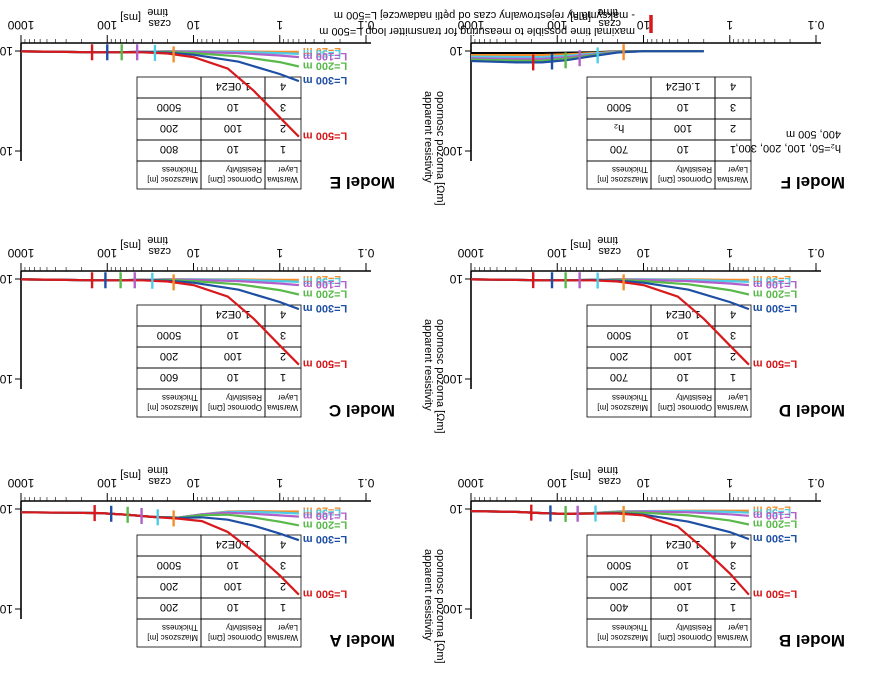 Image resolution: width=881 pixels, height=673 pixels. Describe the element at coordinates (812, 410) in the screenshot. I see `model-title: Model D` at that location.